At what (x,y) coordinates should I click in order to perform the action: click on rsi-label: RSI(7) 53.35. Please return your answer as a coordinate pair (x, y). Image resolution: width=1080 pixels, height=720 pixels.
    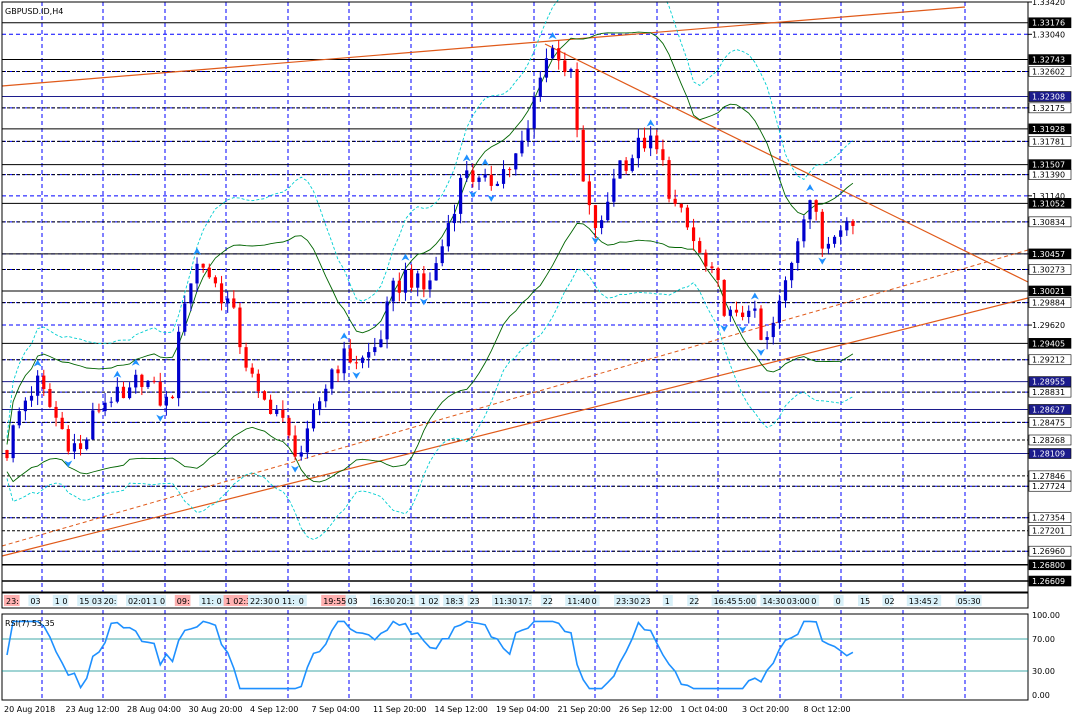
    Looking at the image, I should click on (30, 623).